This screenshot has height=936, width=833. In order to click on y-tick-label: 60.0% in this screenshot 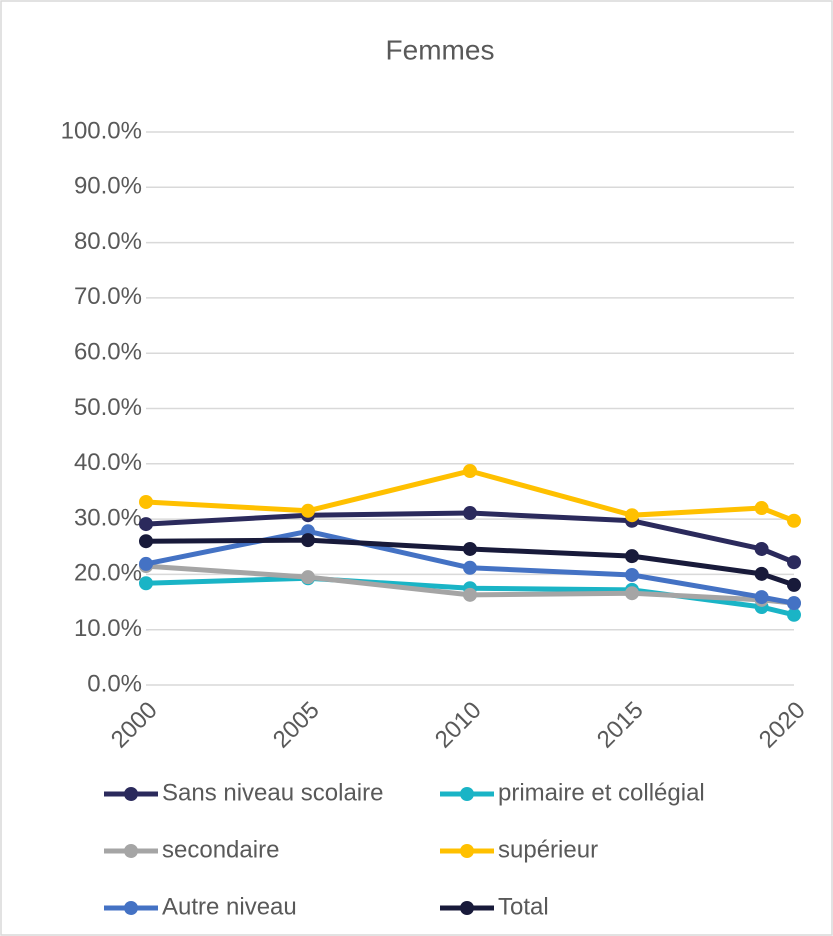, I will do `click(108, 352)`.